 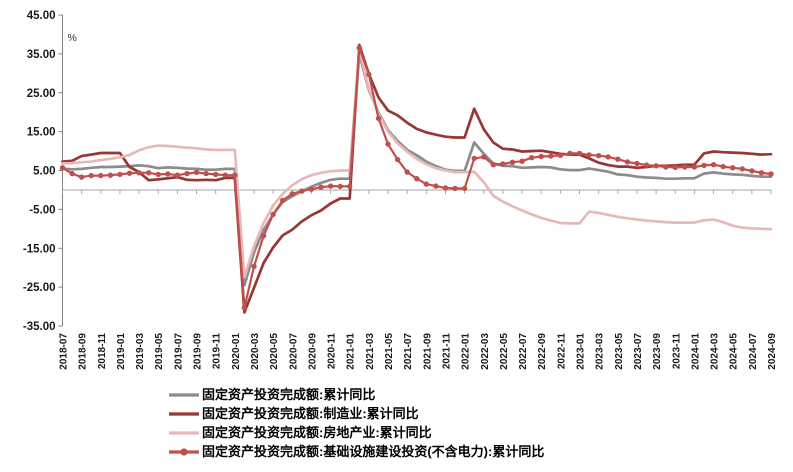 What do you see at coordinates (41, 16) in the screenshot?
I see `y-tick-label: 45.00` at bounding box center [41, 16].